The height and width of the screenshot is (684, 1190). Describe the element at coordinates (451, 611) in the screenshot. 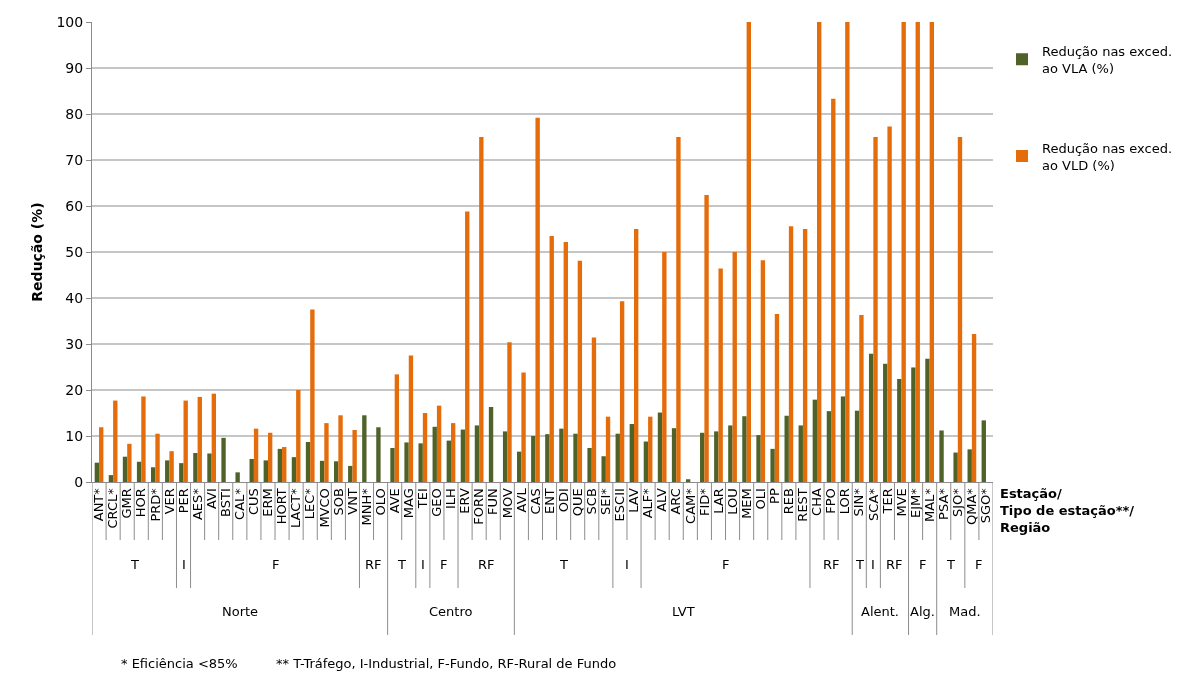

I see `text: Centro` at that location.